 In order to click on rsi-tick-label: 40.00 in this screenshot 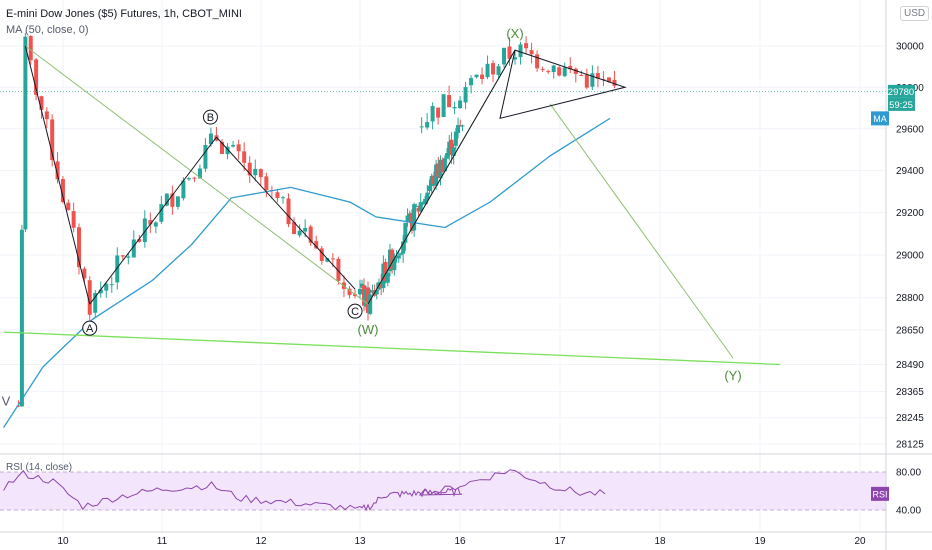, I will do `click(908, 511)`.